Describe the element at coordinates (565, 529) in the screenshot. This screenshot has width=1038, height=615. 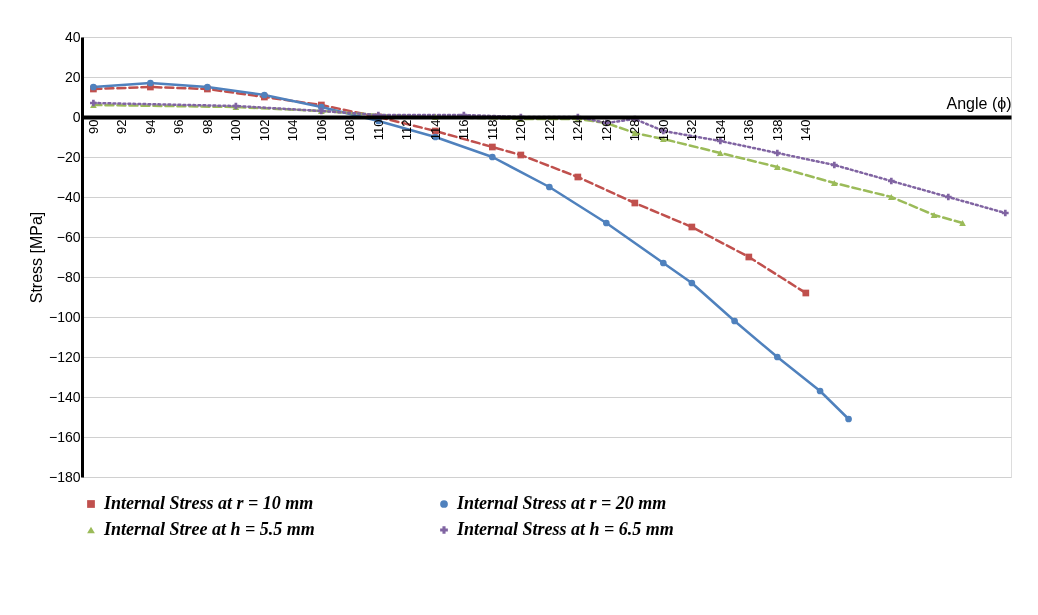
I see `legend-label: Internal Stress at h = 6.5 mm` at that location.